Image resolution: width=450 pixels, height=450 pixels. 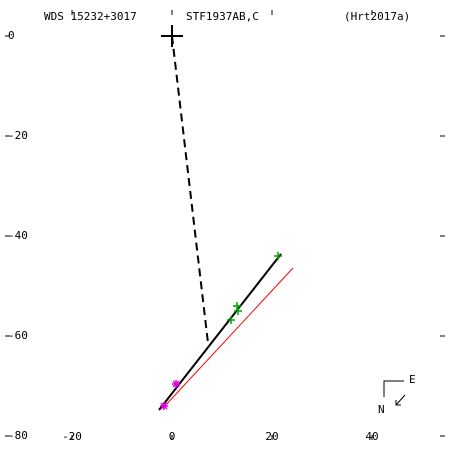 What do you see at coordinates (412, 379) in the screenshot?
I see `compass-e: E` at bounding box center [412, 379].